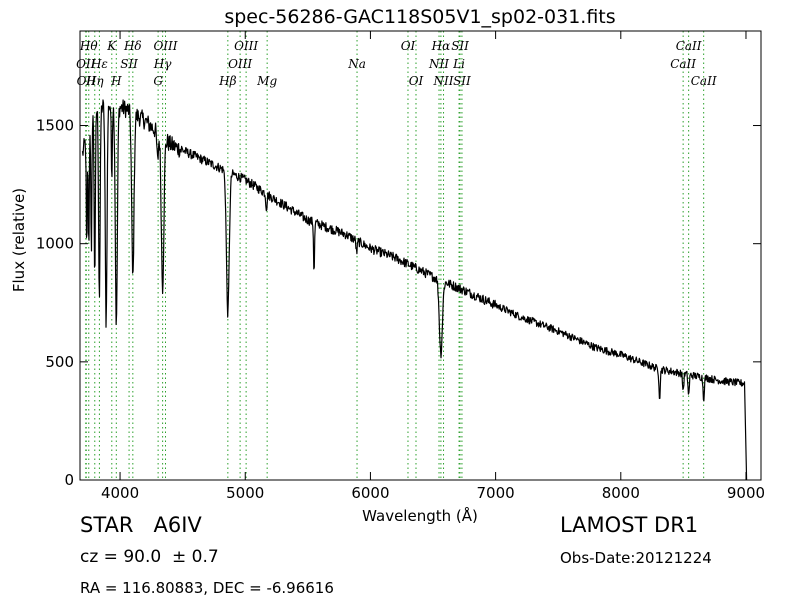 This screenshot has width=800, height=600. I want to click on line-label-4: Hε, so click(99, 64).